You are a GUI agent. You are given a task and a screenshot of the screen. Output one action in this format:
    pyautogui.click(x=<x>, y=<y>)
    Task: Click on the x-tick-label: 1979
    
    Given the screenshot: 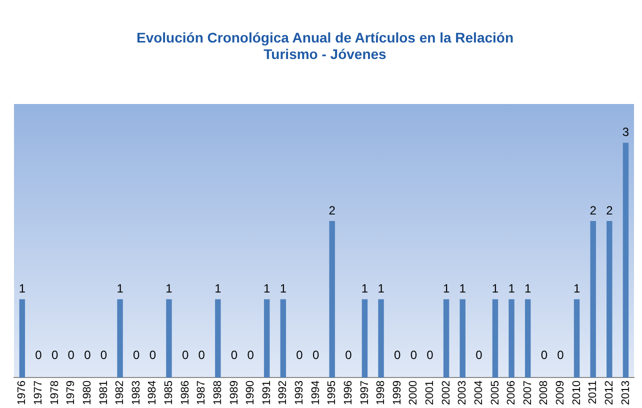 What is the action you would take?
    pyautogui.click(x=71, y=393)
    